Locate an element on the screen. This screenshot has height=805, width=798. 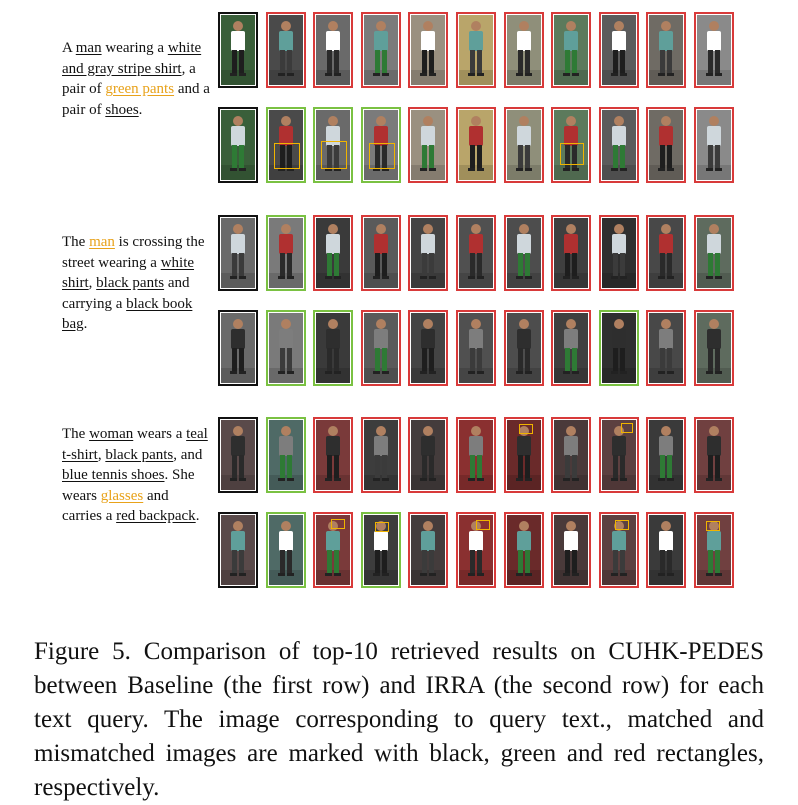
query-segment: The is located at coordinates (76, 434).